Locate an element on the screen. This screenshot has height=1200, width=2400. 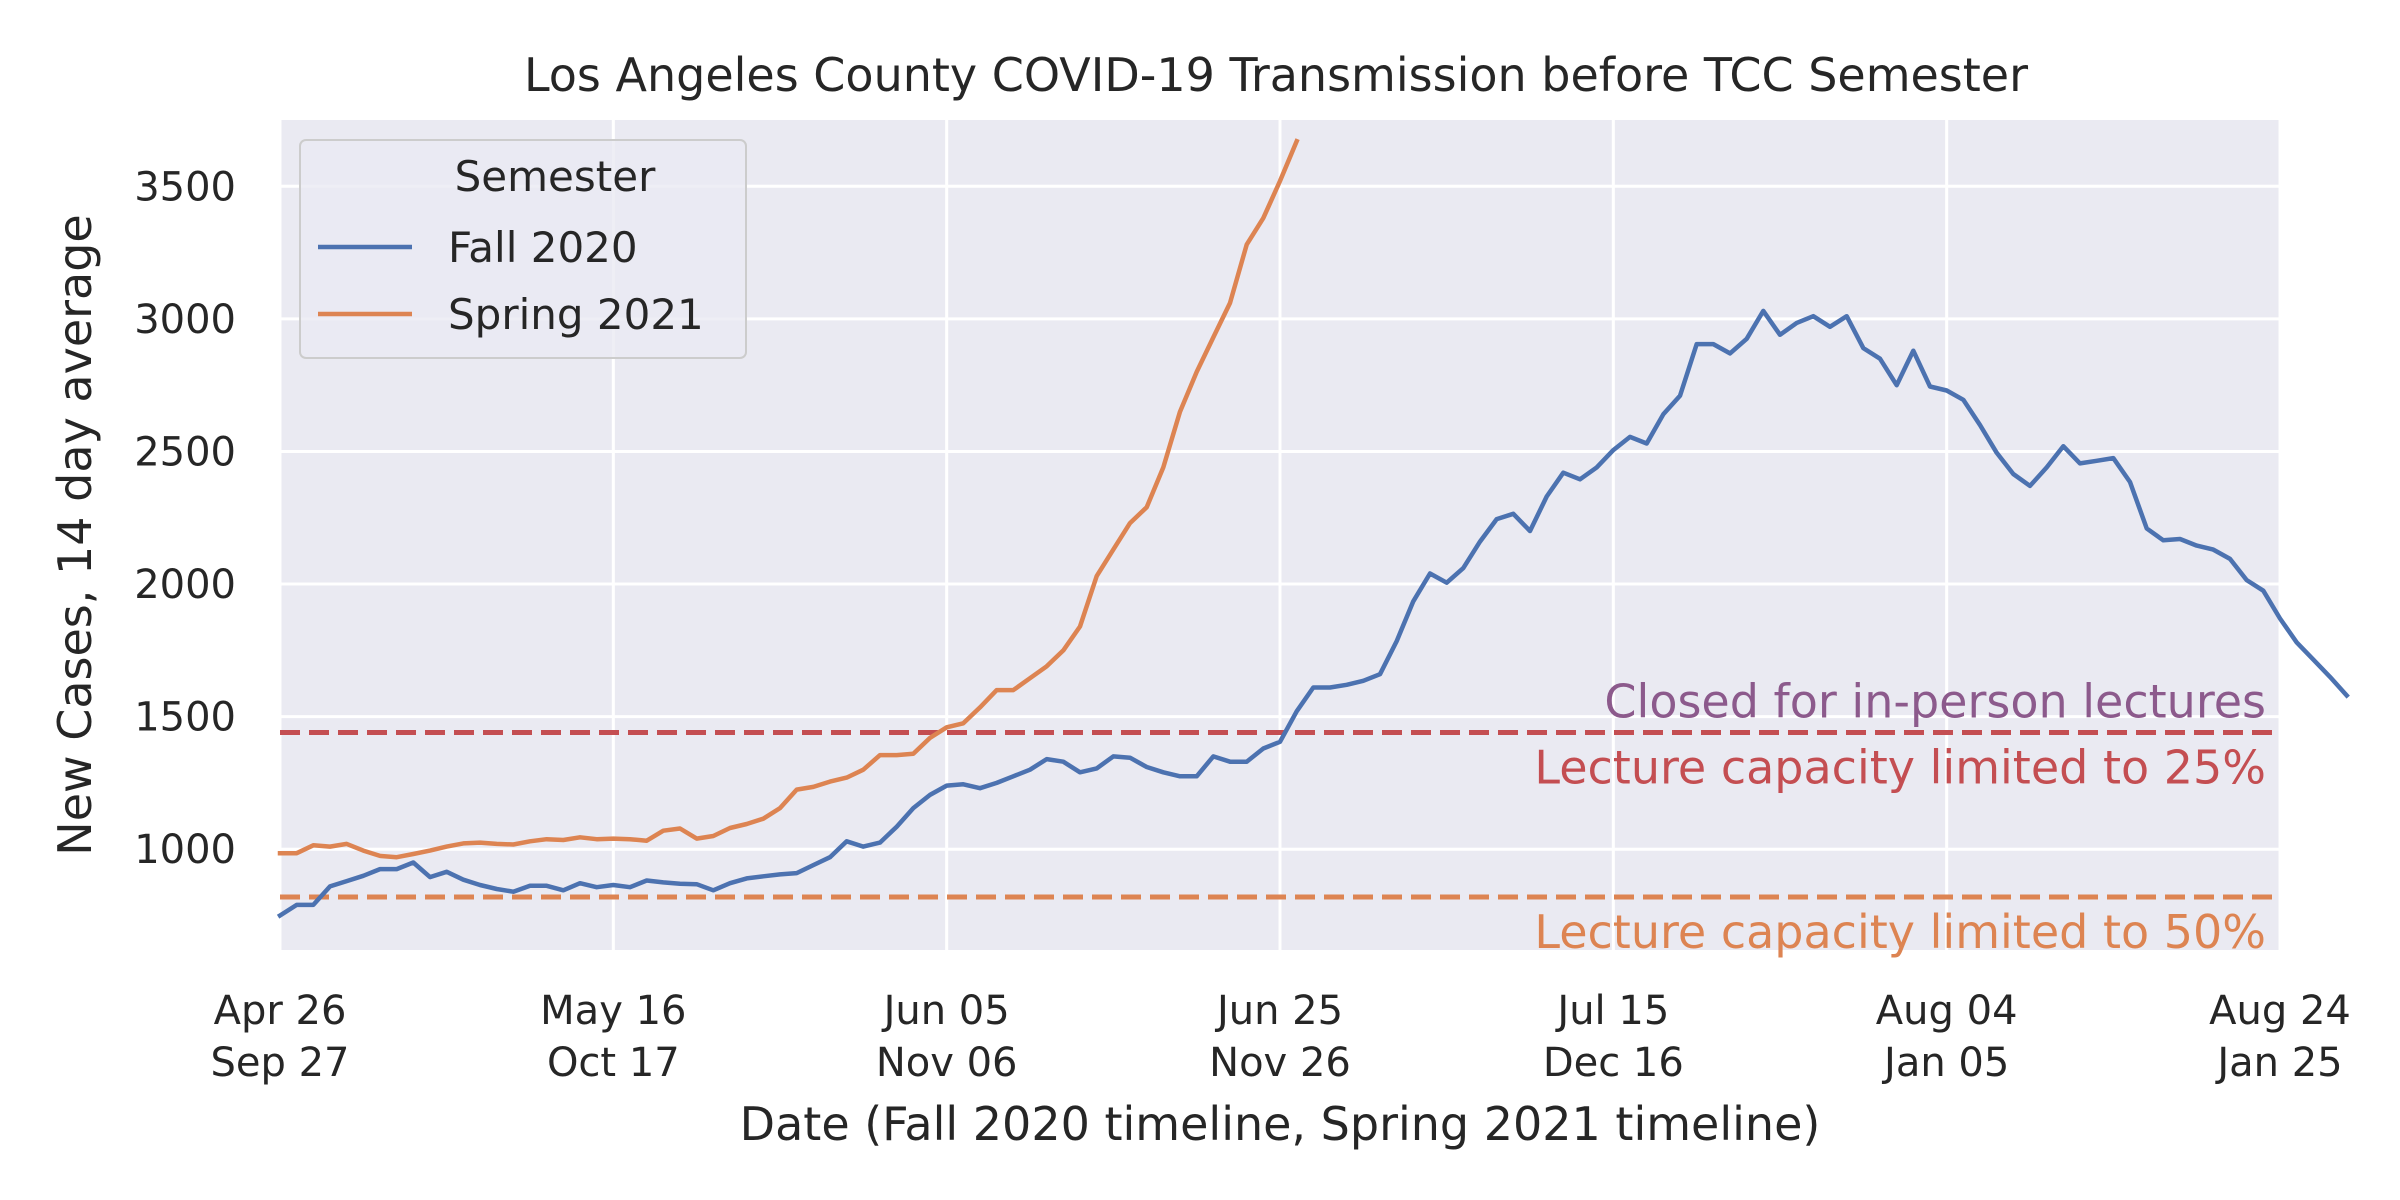
x-tick-label: Jun 05 is located at coordinates (945, 1011).